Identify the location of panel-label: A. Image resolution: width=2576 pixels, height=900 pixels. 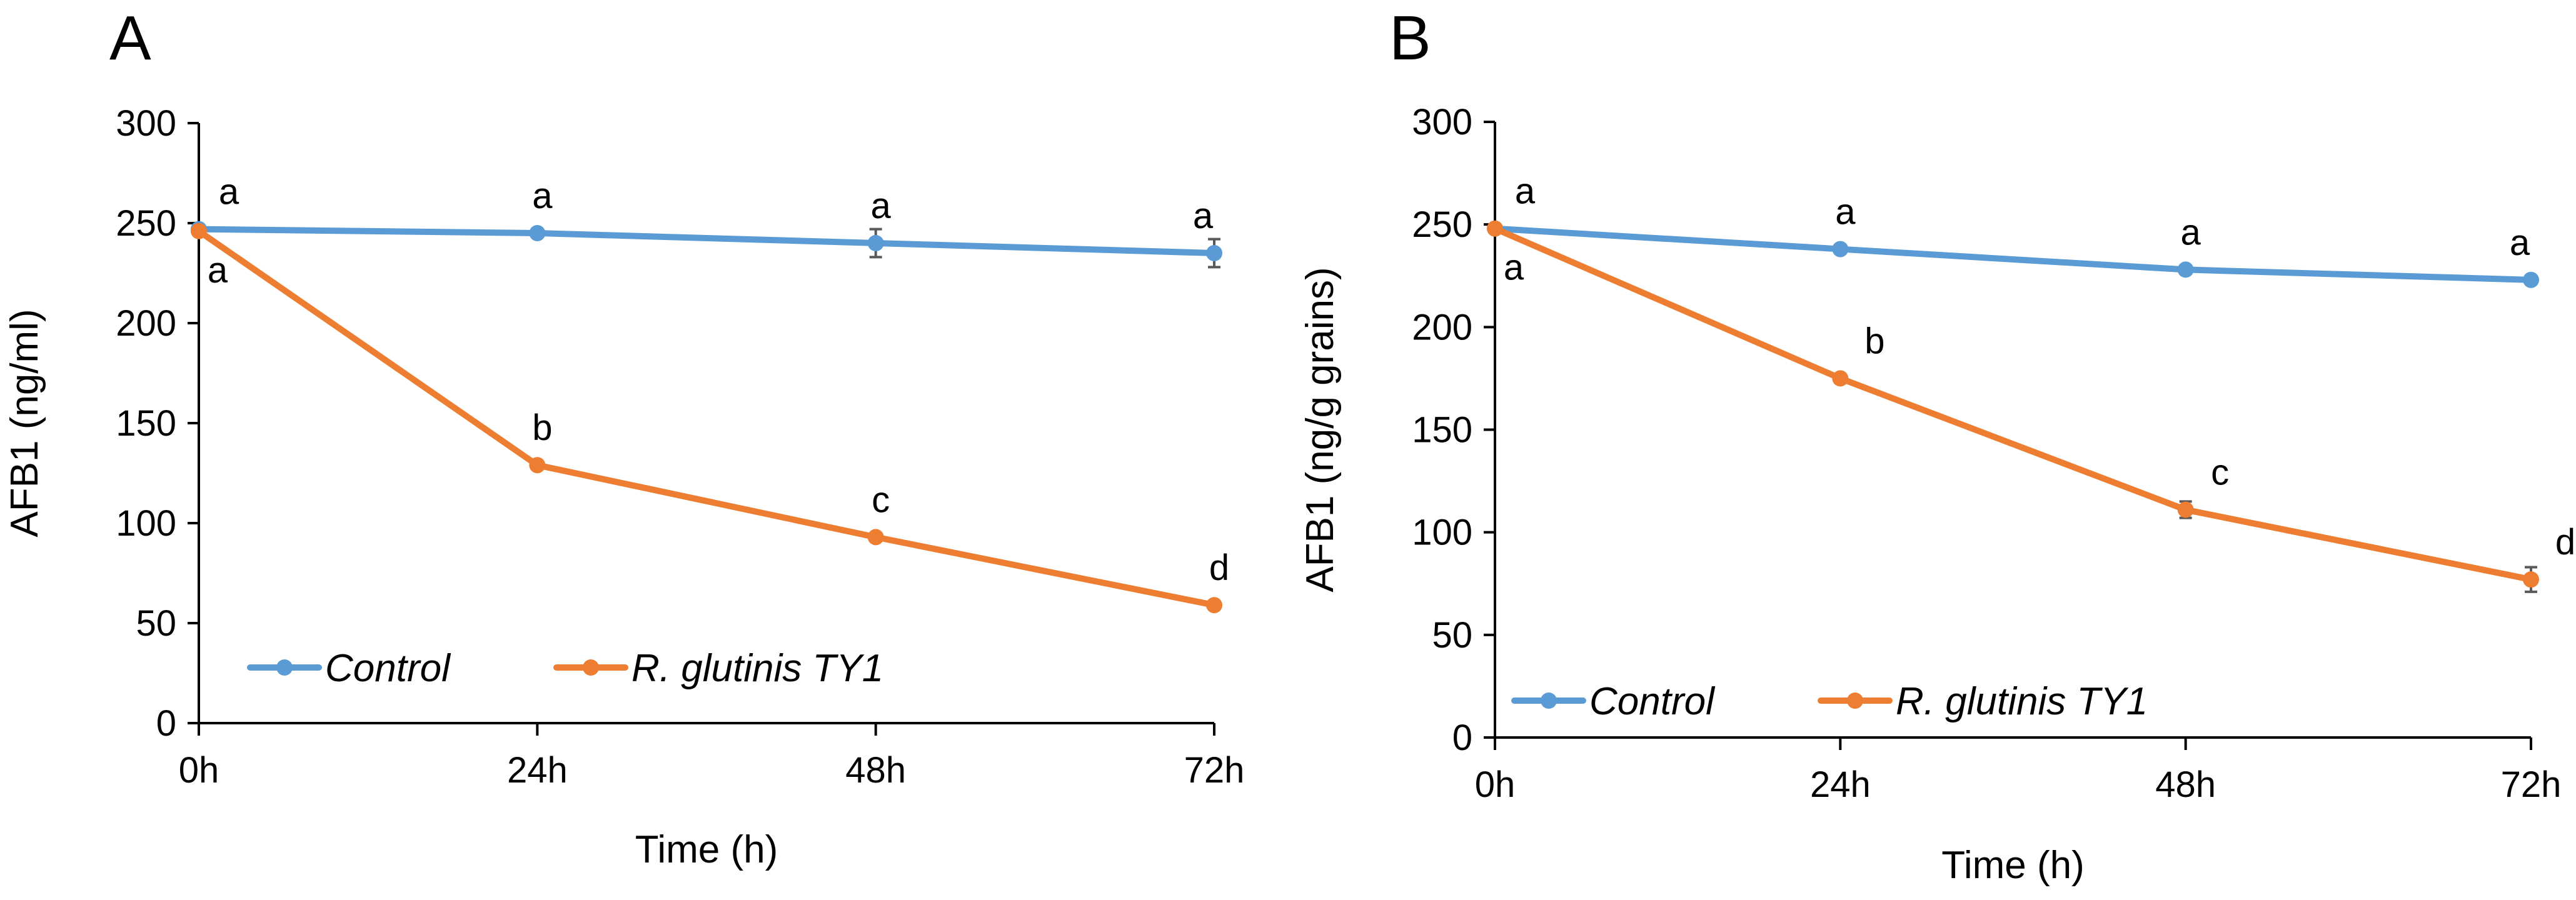
(130, 38).